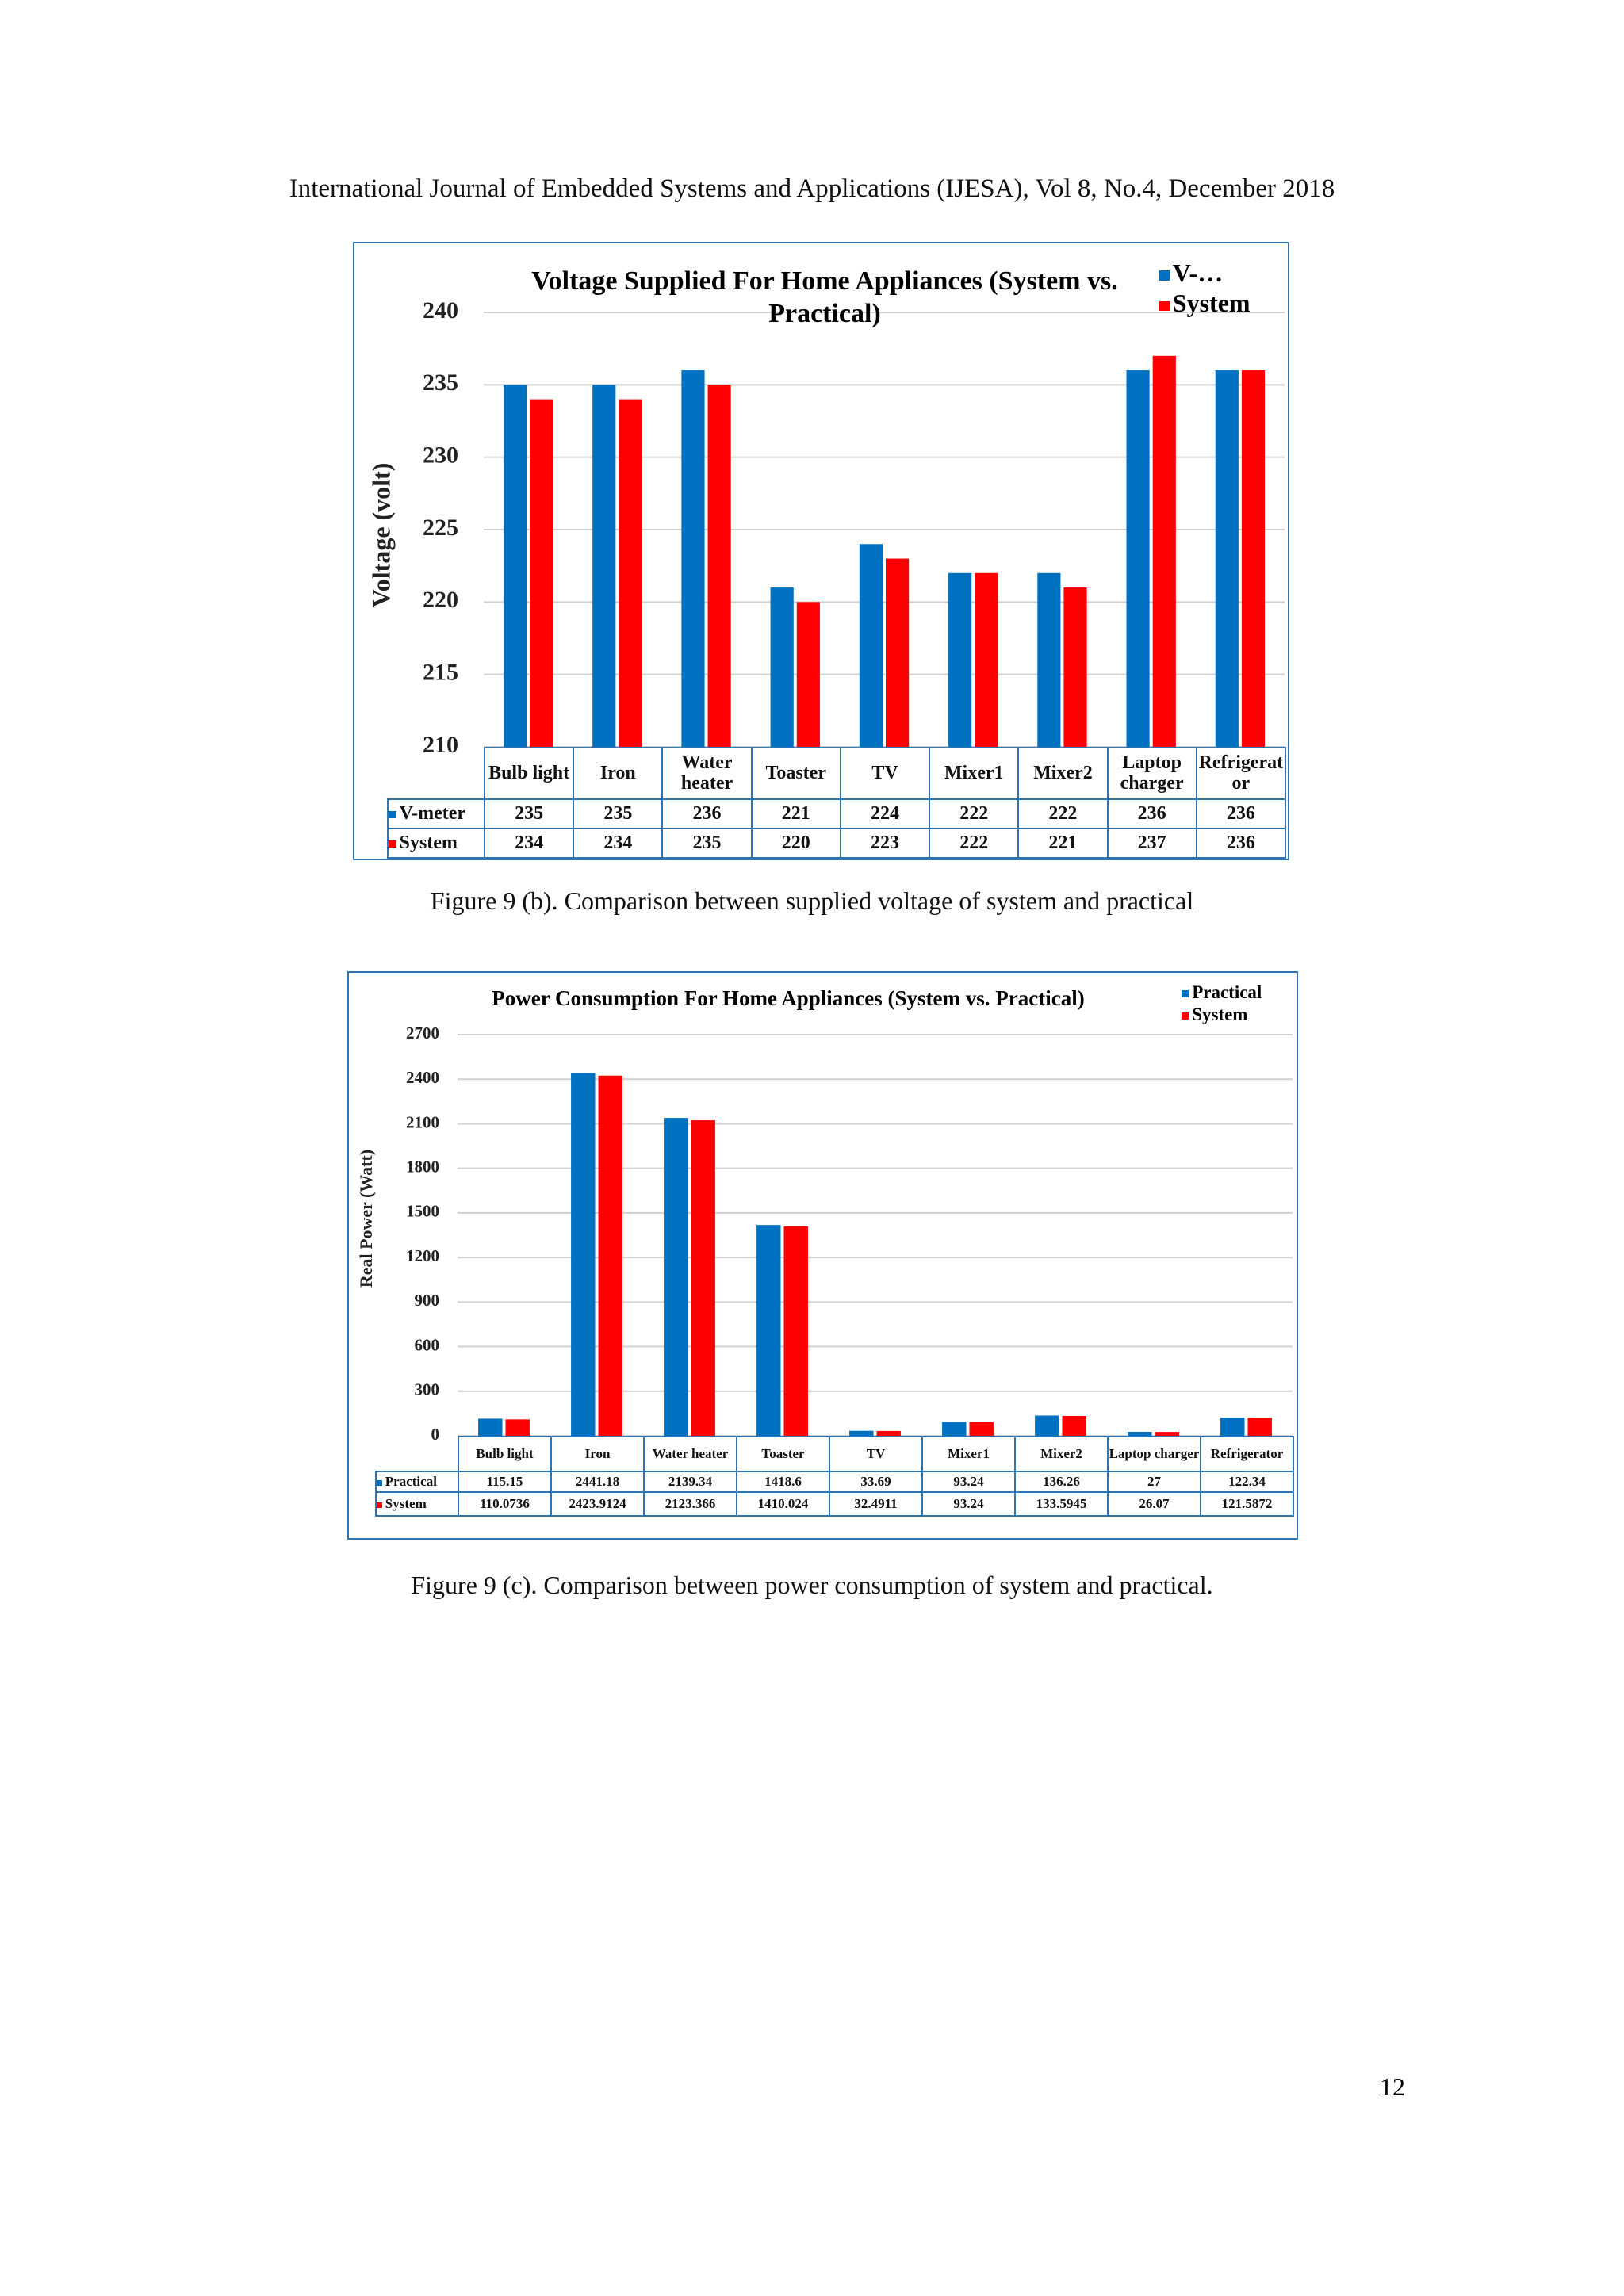 Image resolution: width=1624 pixels, height=2296 pixels. I want to click on table-value: 136.26, so click(1061, 1482).